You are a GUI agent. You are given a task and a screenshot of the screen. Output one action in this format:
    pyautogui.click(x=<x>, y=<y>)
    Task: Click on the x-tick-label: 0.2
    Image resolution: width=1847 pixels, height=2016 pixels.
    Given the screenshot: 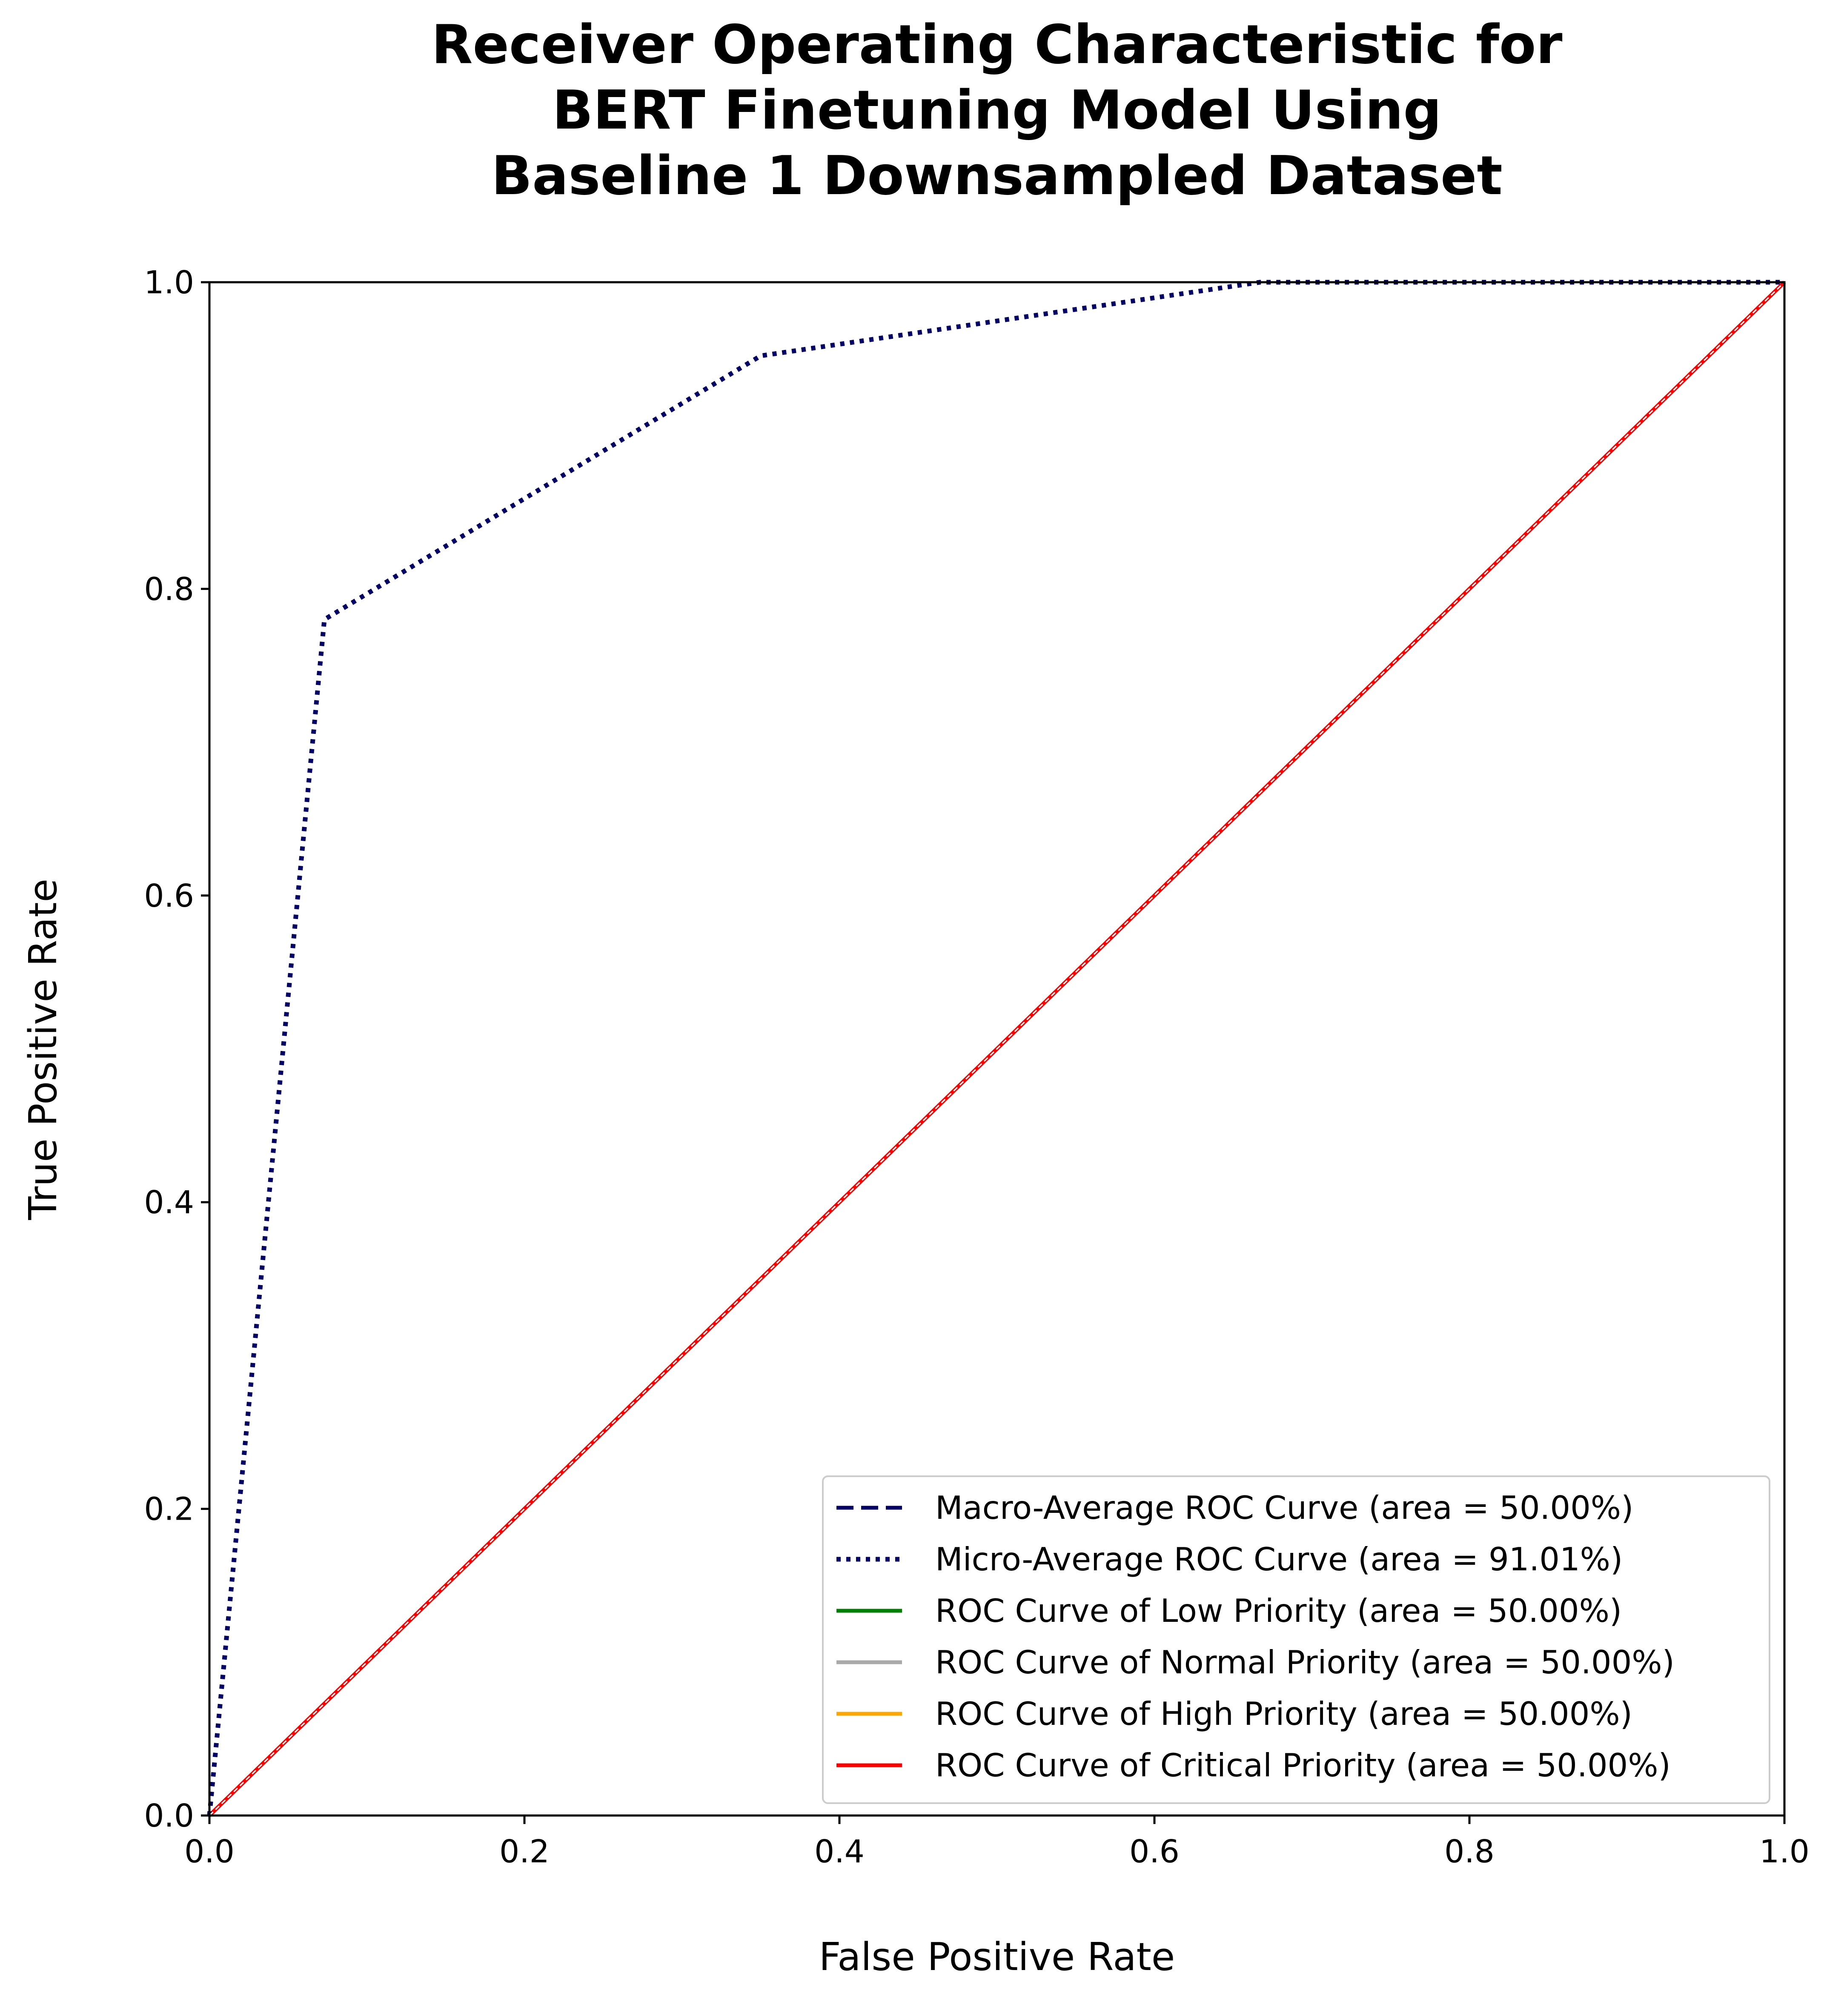 What is the action you would take?
    pyautogui.click(x=524, y=1851)
    